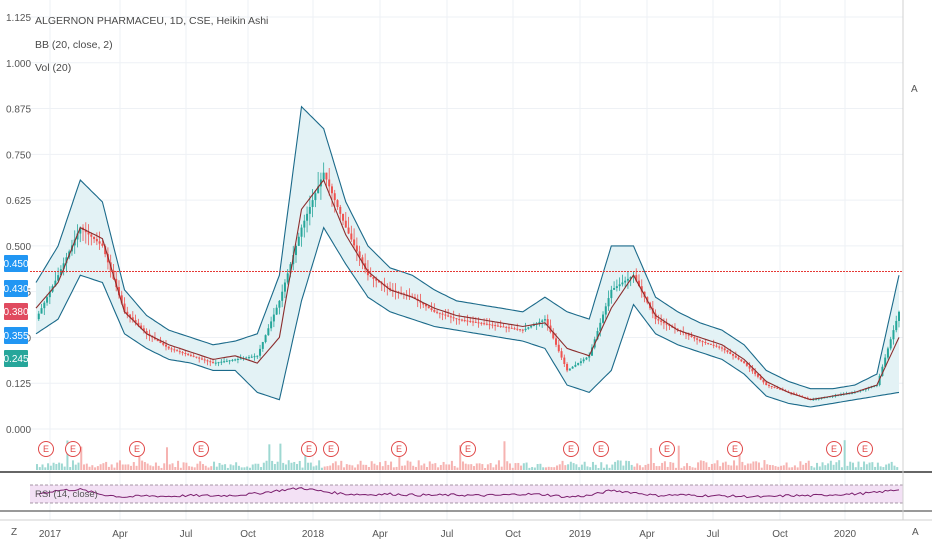 The width and height of the screenshot is (932, 550). What do you see at coordinates (53, 68) in the screenshot?
I see `legend-vol: Vol (20)` at bounding box center [53, 68].